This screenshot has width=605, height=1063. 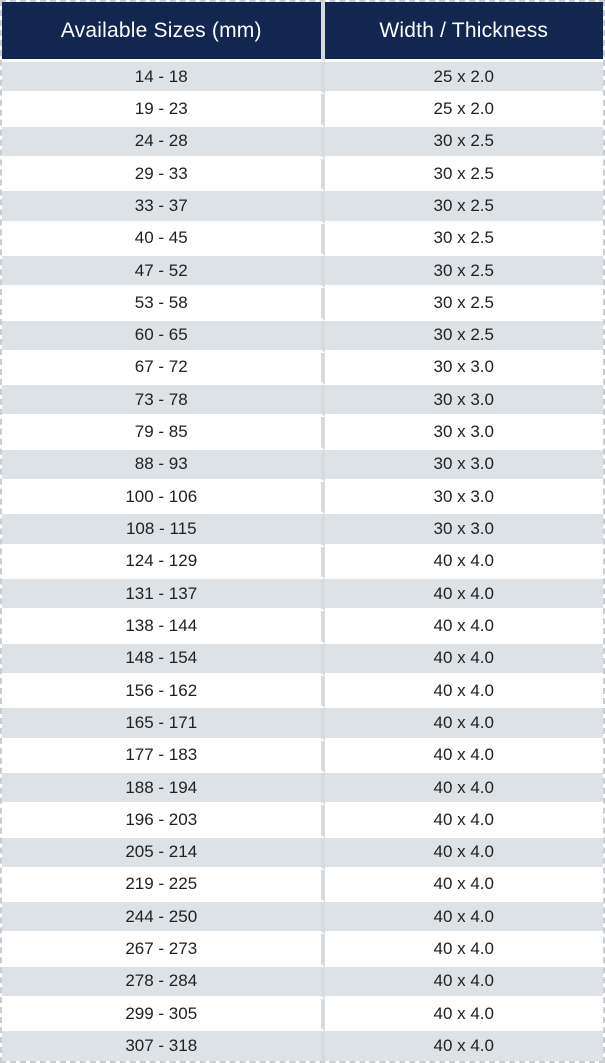 I want to click on size-range-cell: 205 - 214, so click(x=163, y=853).